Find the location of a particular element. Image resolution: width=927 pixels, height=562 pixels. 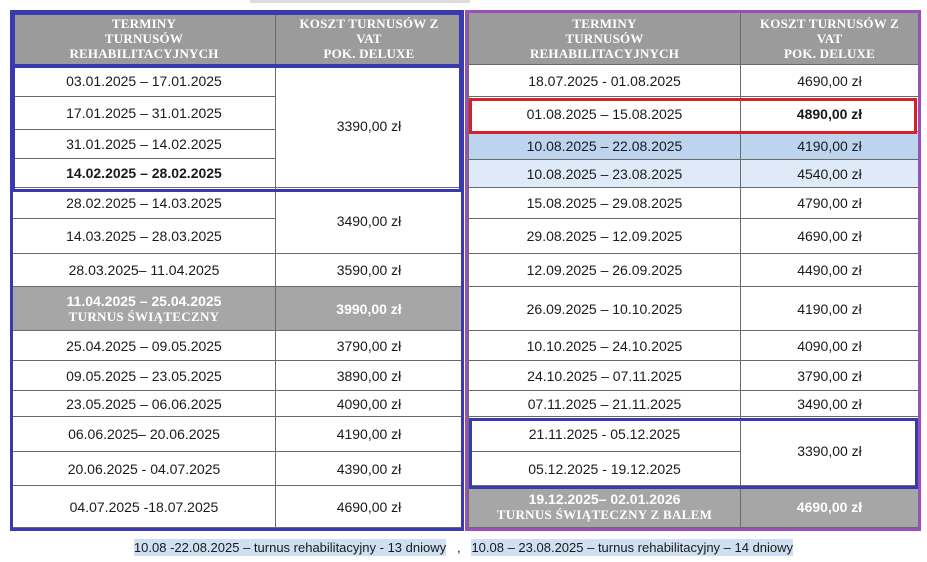

table-row: 28.02.2025 – 14.03.2025 3490,00 zł is located at coordinates (237, 220).